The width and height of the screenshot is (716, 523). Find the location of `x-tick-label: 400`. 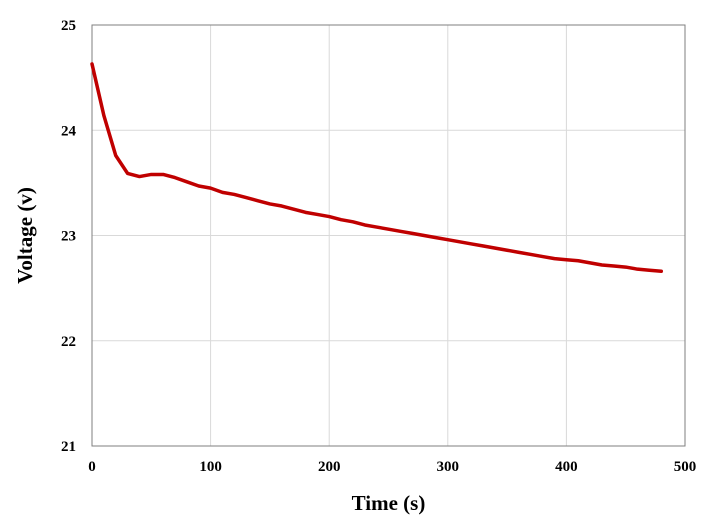

x-tick-label: 400 is located at coordinates (566, 467).